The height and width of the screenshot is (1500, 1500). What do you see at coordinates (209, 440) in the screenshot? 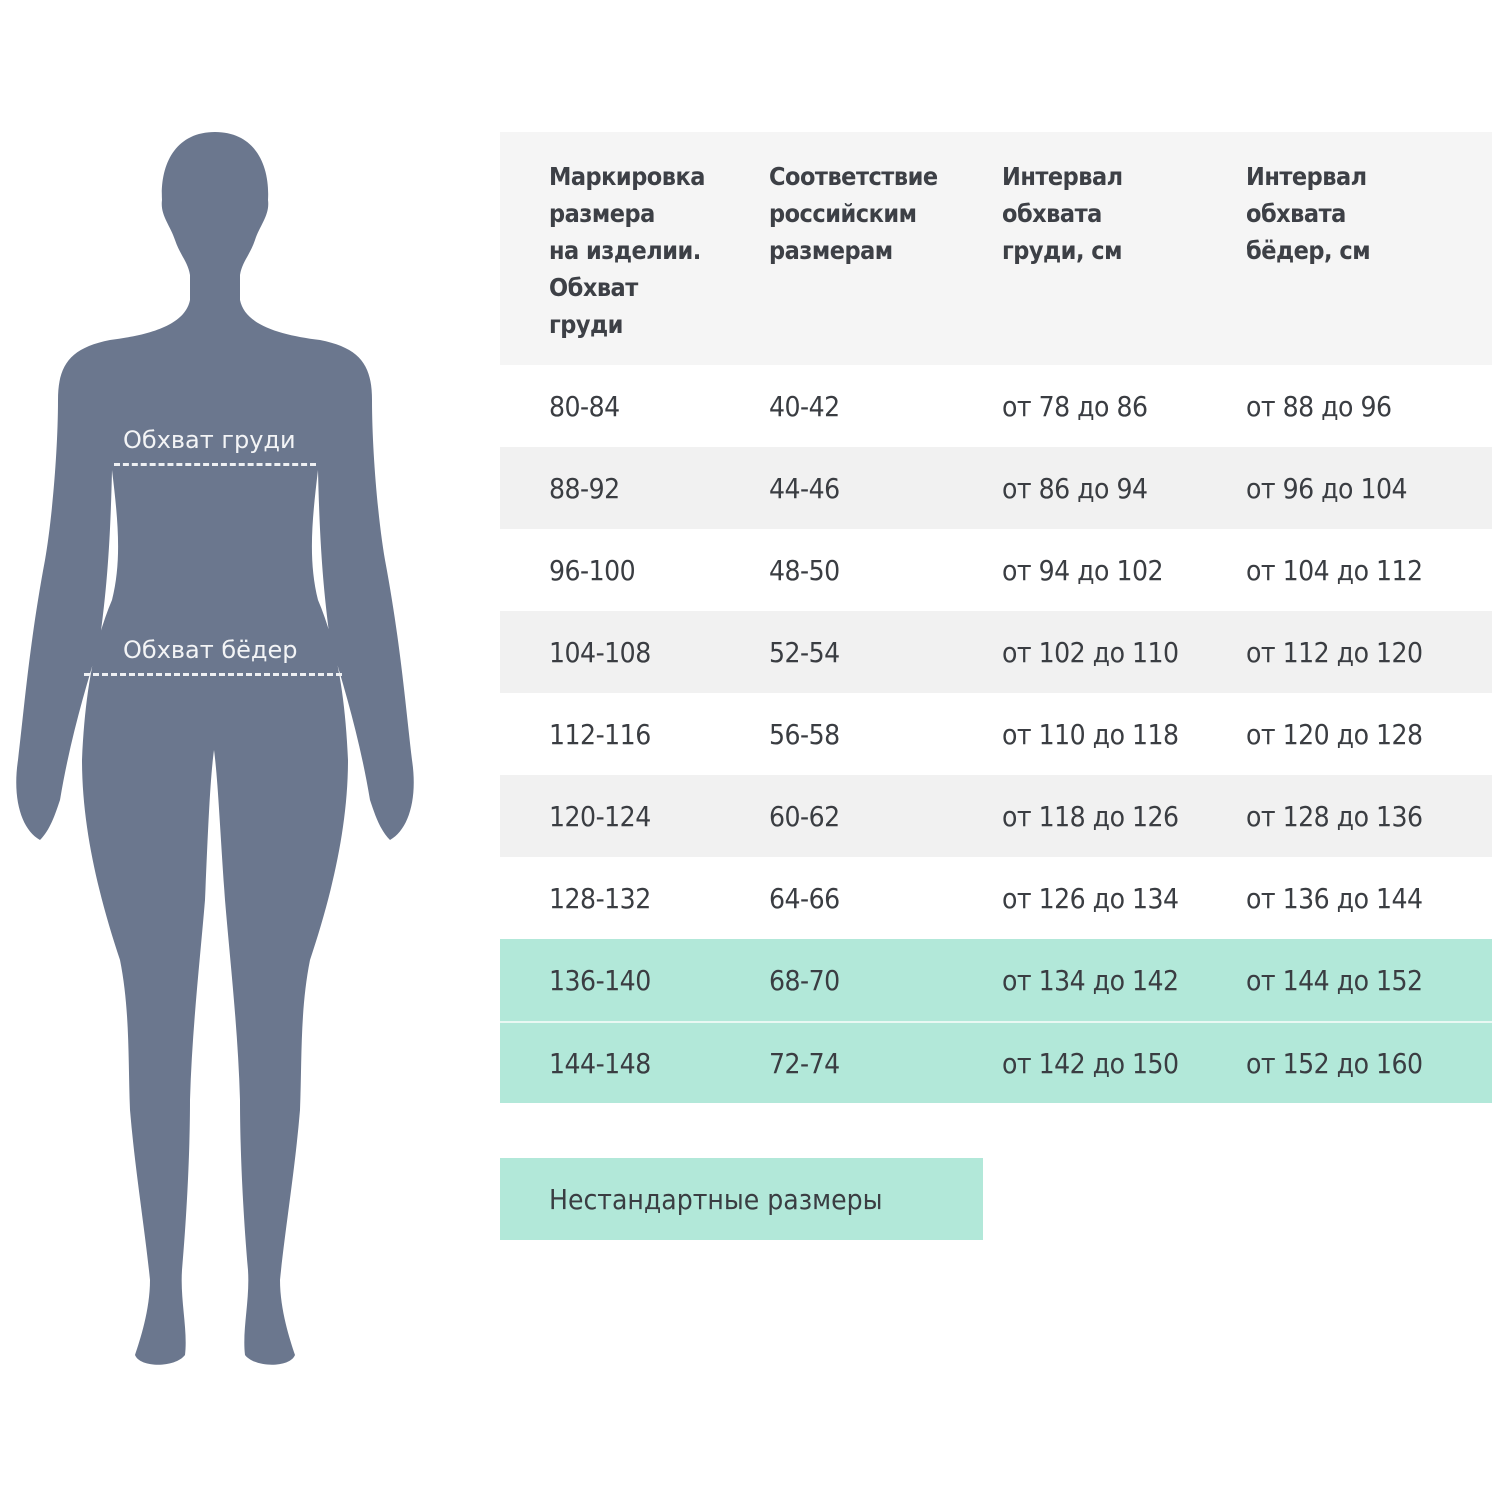
I see `chest-girth-label: Обхват груди` at bounding box center [209, 440].